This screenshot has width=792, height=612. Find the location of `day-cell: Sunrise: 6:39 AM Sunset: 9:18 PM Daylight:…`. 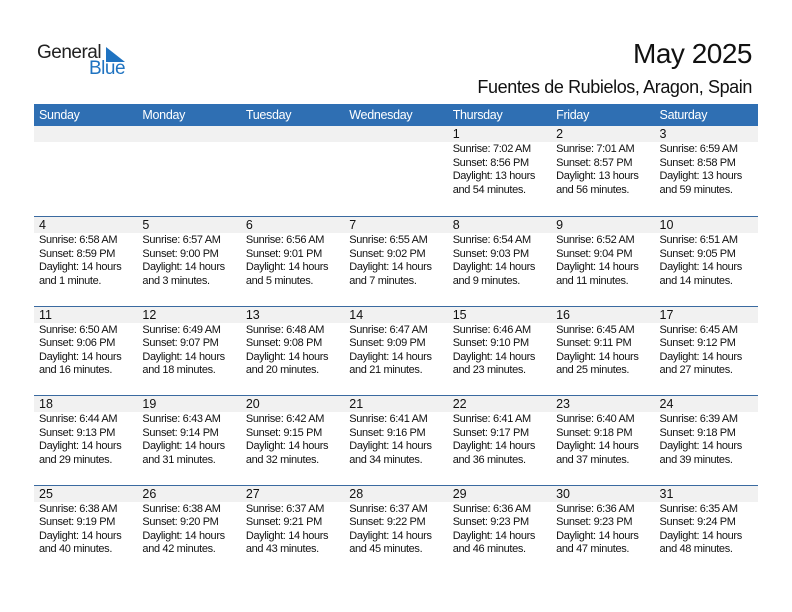

day-cell: Sunrise: 6:39 AM Sunset: 9:18 PM Daylight:… is located at coordinates (706, 439).